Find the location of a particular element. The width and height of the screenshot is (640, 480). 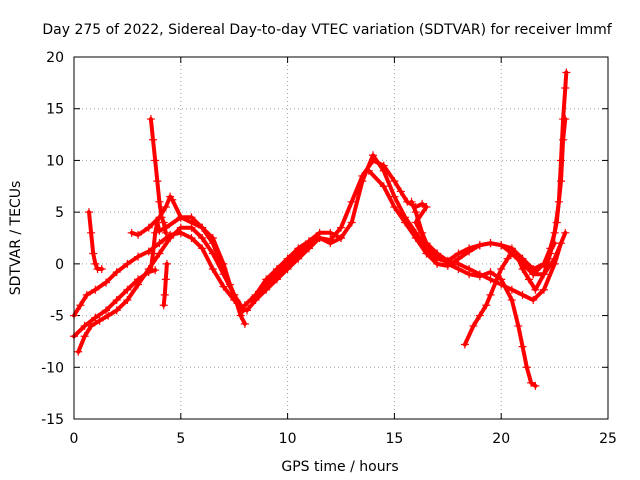

series-line is located at coordinates (159, 289).